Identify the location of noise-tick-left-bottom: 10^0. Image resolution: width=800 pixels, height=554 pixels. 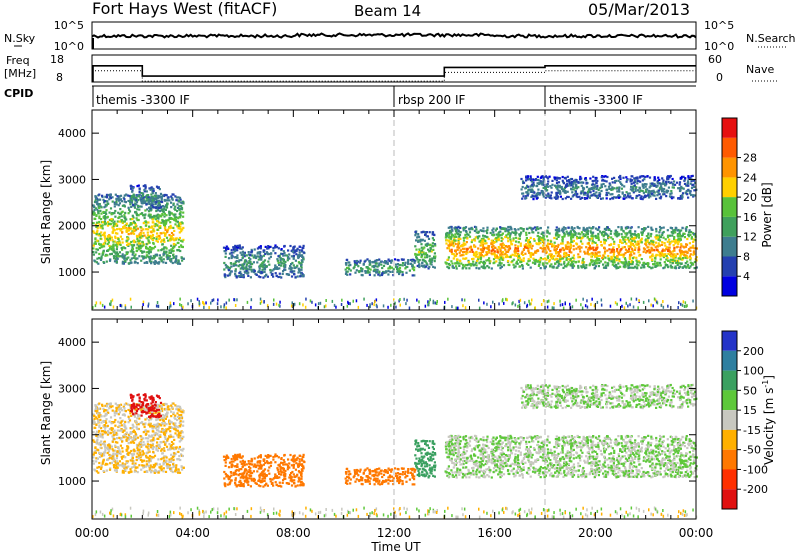
(69, 46).